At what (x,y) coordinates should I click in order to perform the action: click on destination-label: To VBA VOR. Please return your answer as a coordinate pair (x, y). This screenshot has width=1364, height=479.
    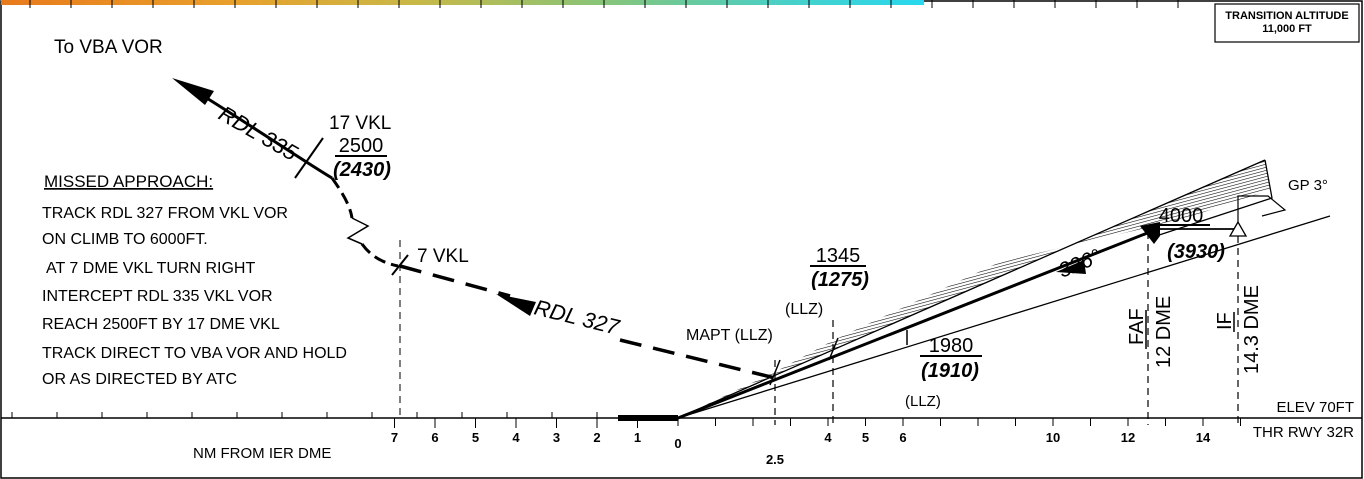
    Looking at the image, I should click on (108, 47).